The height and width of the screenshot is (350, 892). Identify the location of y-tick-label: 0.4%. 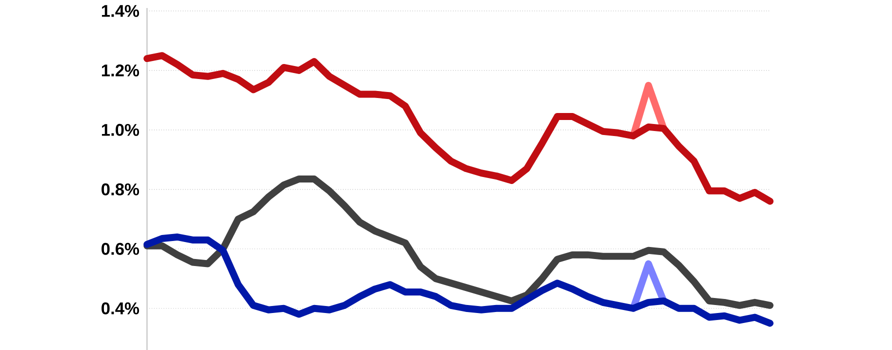
(121, 308).